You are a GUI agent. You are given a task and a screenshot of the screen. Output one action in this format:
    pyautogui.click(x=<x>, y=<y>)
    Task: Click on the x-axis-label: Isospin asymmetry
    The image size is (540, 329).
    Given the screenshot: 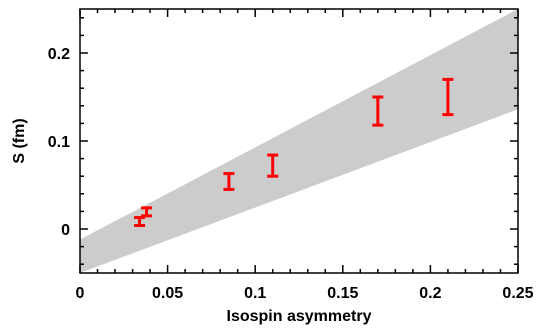 What is the action you would take?
    pyautogui.click(x=299, y=316)
    